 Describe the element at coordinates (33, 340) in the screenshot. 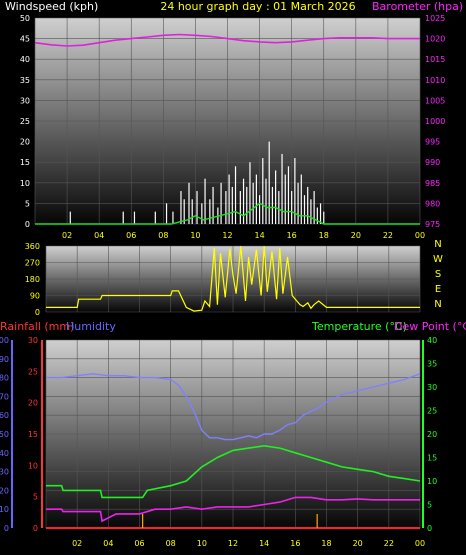

I see `rain-tick-label: 30` at that location.